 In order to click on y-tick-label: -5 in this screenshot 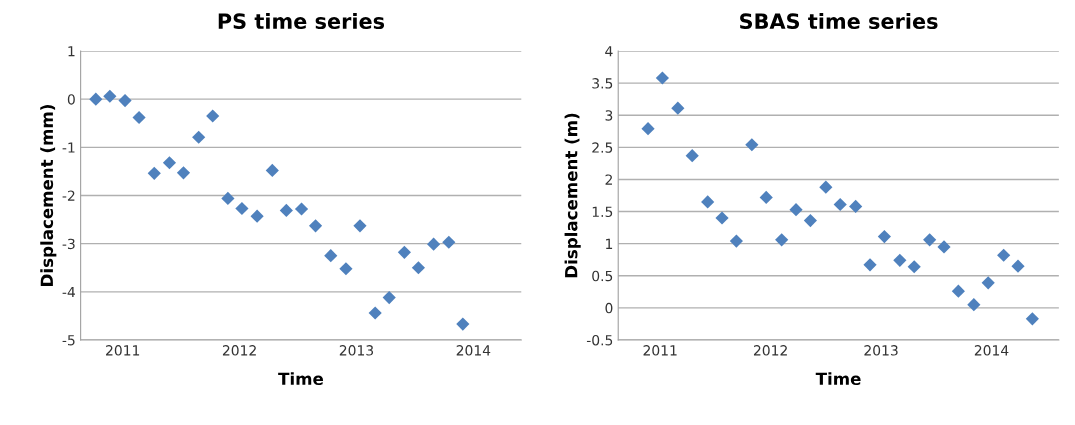, I will do `click(68, 340)`.